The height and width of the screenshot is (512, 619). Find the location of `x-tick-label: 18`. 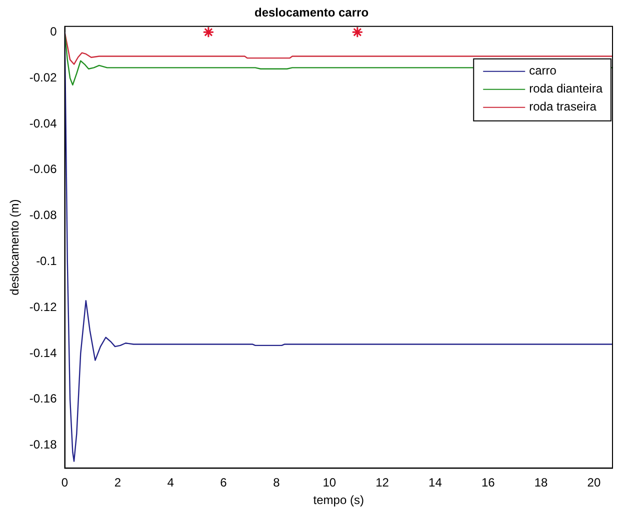

x-tick-label: 18 is located at coordinates (541, 483).